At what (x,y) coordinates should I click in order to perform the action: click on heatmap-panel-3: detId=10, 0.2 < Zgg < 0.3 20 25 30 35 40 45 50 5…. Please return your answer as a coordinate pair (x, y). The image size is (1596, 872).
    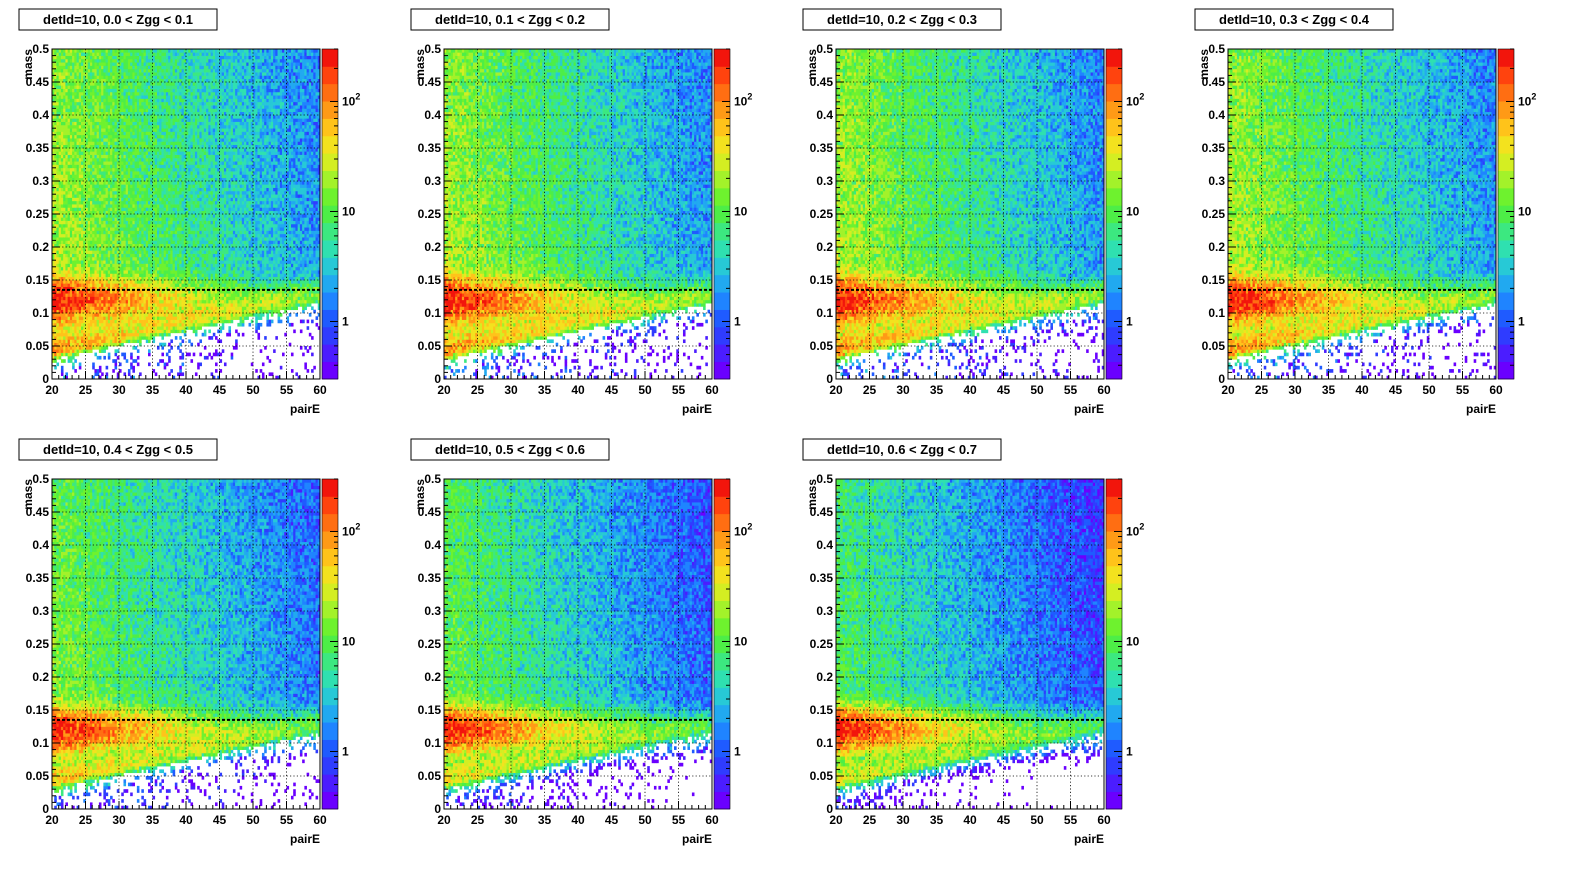
    Looking at the image, I should click on (980, 215).